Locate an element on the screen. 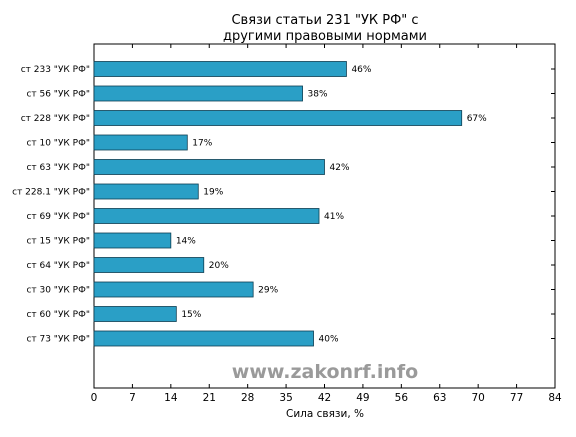 This screenshot has height=437, width=576. category-label: ст 60 "УК РФ" is located at coordinates (58, 315).